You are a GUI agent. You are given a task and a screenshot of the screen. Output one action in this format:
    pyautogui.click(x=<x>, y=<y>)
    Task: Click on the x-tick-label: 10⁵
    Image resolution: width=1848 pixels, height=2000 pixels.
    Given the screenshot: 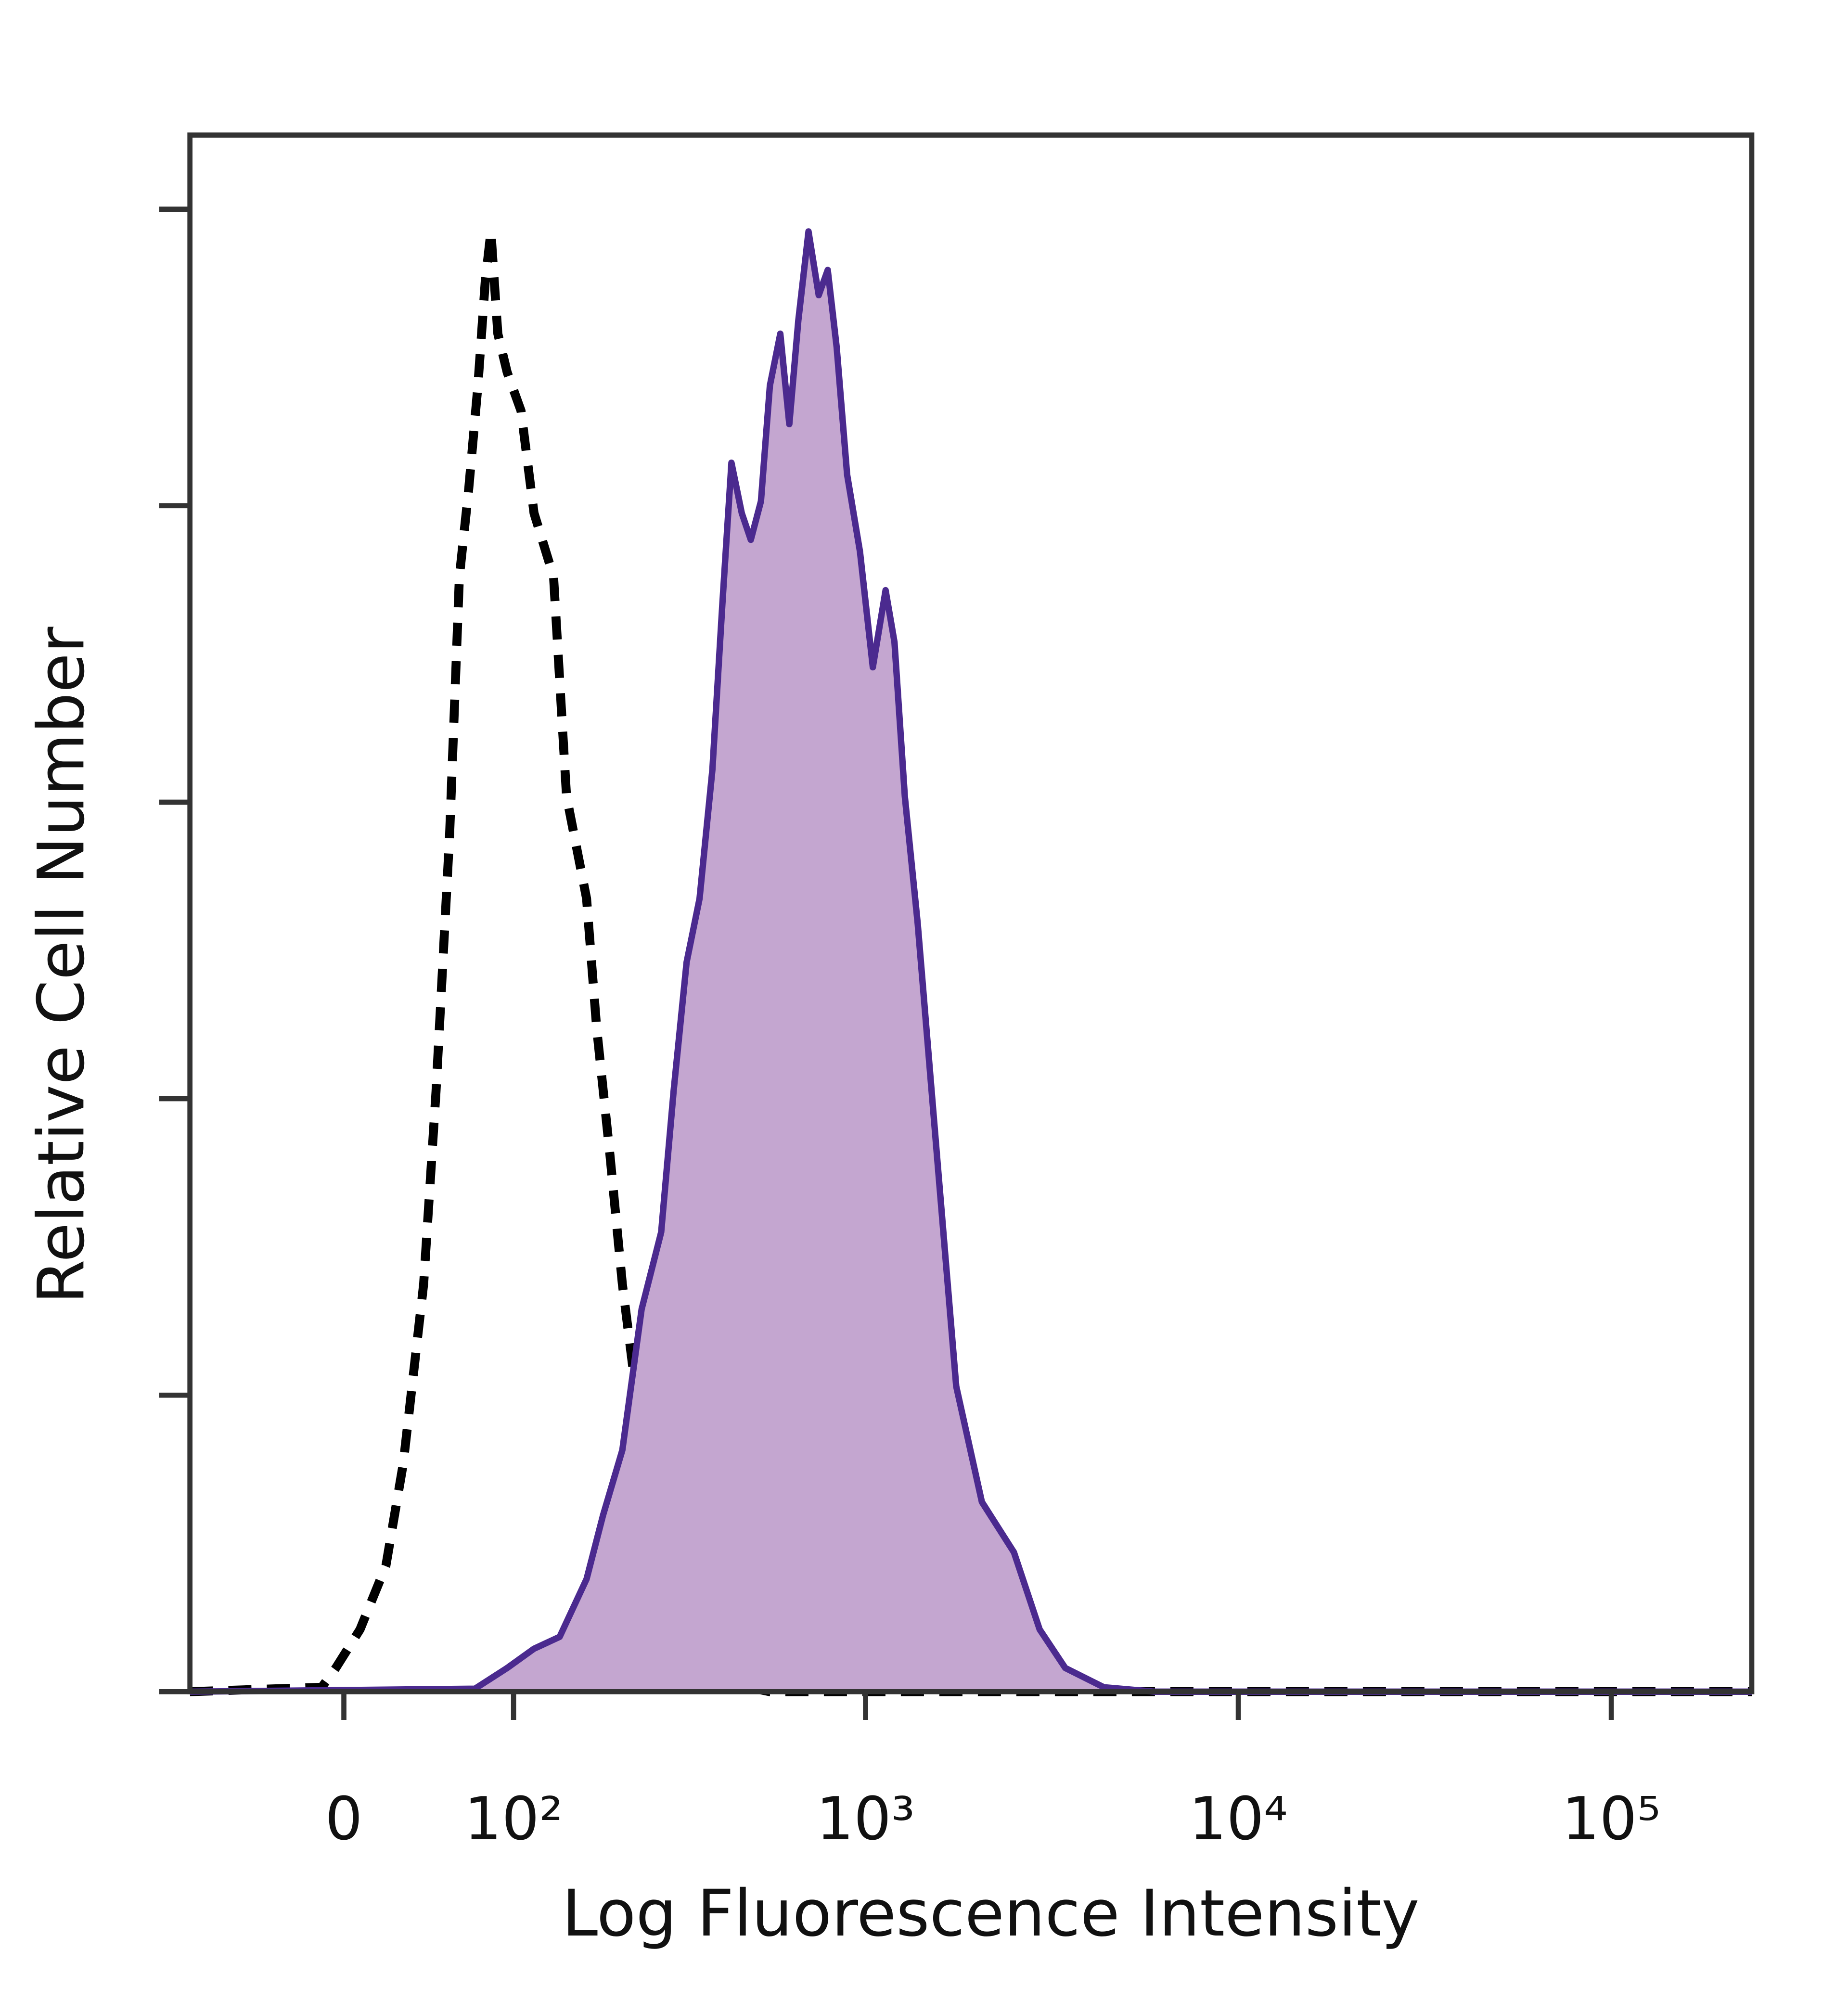 What is the action you would take?
    pyautogui.click(x=1611, y=1818)
    